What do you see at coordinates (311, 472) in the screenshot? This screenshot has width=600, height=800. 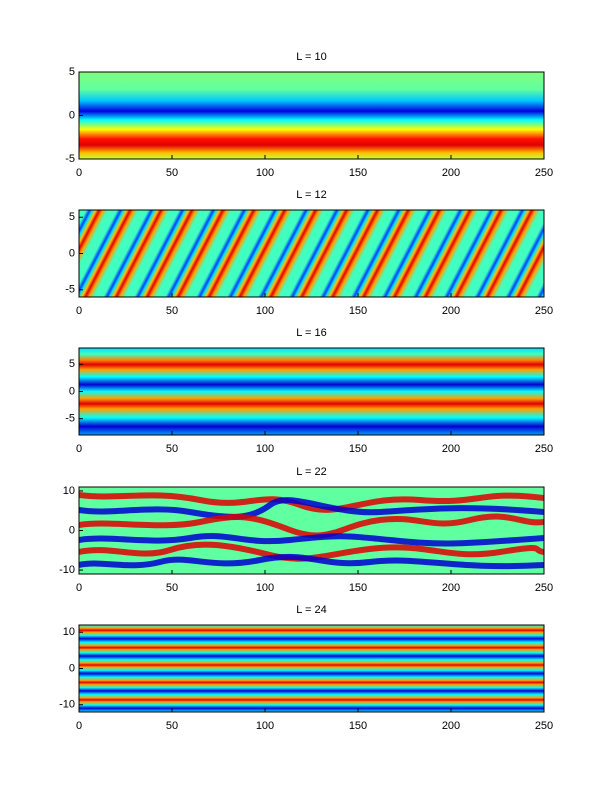 I see `panel-title: L = 22` at bounding box center [311, 472].